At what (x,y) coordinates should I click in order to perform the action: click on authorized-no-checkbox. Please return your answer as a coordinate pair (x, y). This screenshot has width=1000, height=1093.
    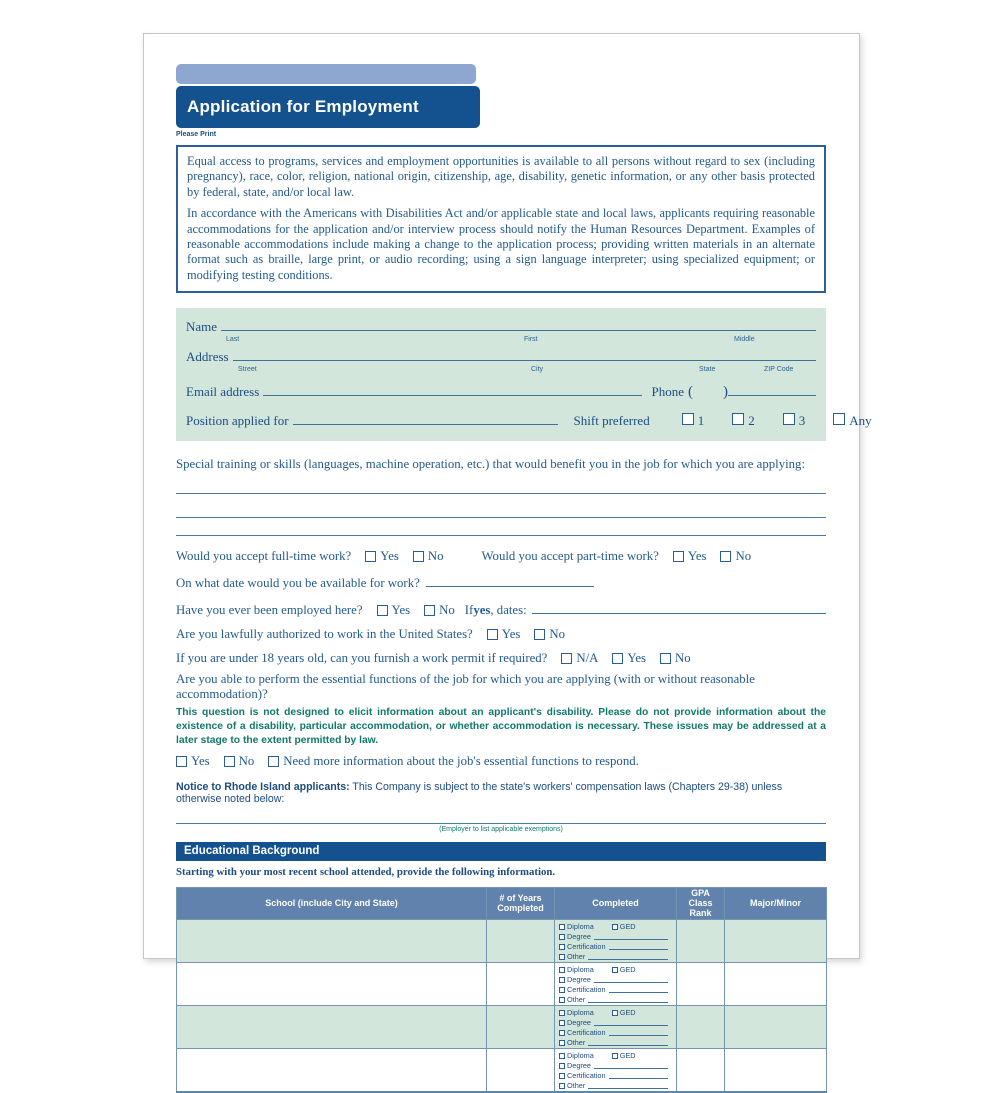
    Looking at the image, I should click on (540, 634).